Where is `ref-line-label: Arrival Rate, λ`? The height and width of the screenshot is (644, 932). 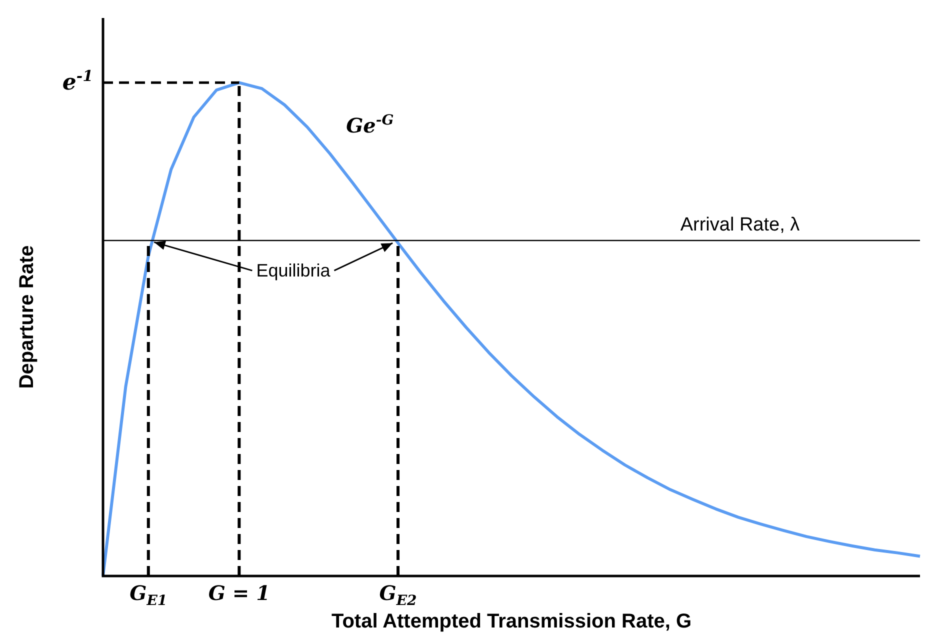
ref-line-label: Arrival Rate, λ is located at coordinates (740, 225).